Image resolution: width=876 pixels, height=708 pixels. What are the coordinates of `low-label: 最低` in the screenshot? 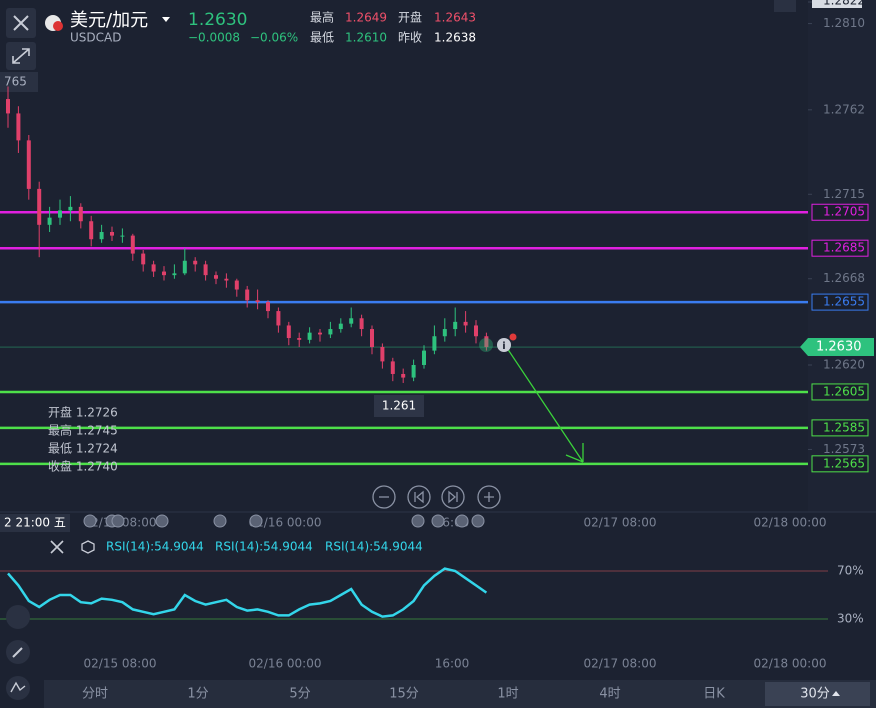 It's located at (322, 38).